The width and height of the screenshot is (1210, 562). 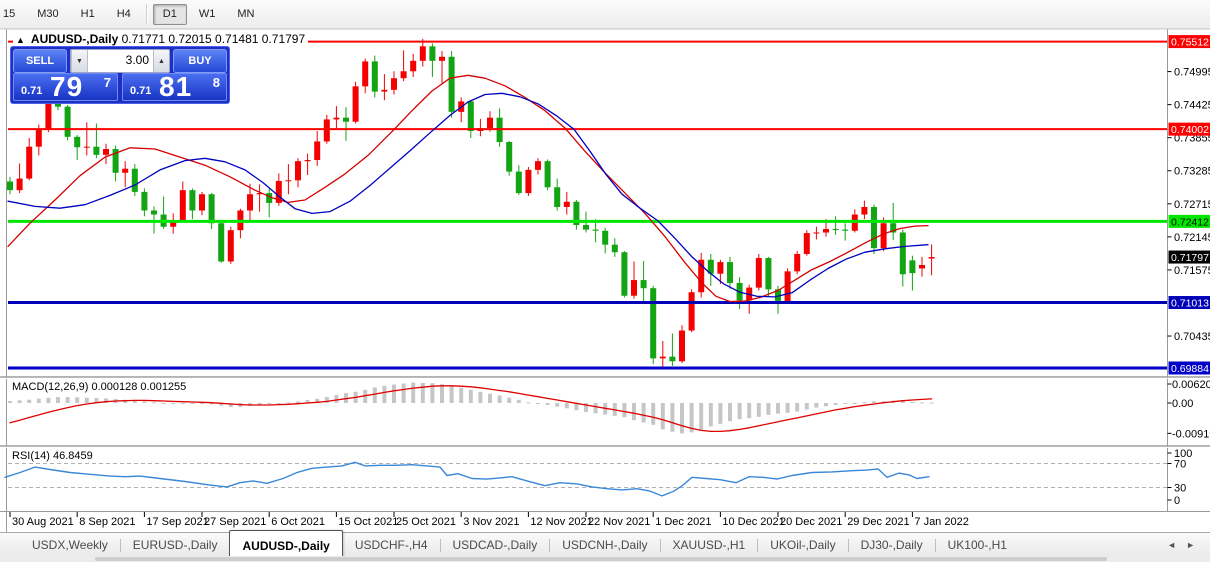 What do you see at coordinates (70, 545) in the screenshot?
I see `chart-tab-usdx: USDX,Weekly` at bounding box center [70, 545].